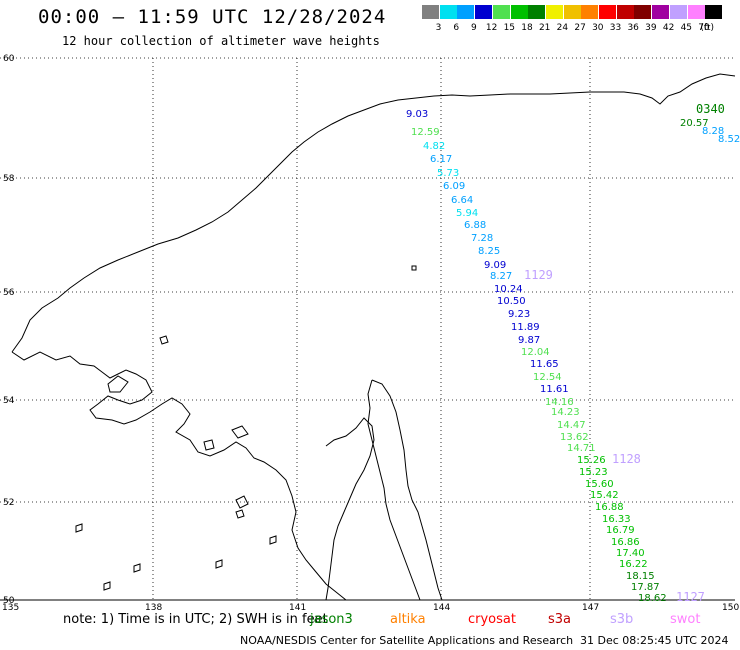 The image size is (740, 650). Describe the element at coordinates (651, 28) in the screenshot. I see `scale-label: 39` at that location.